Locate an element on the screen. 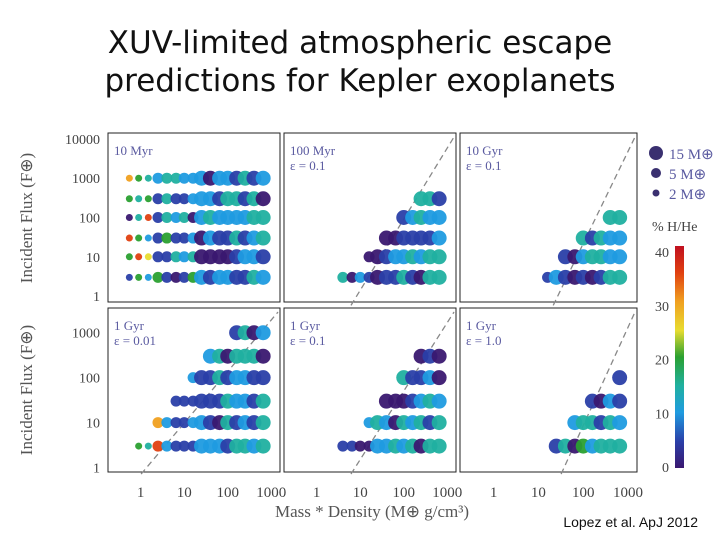 The image size is (720, 540). panel-1: 10 Myr is located at coordinates (194, 217).